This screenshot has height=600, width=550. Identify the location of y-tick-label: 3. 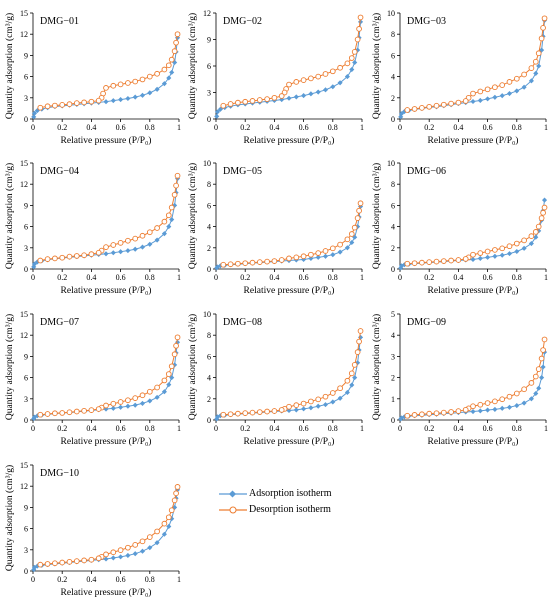
(26, 98).